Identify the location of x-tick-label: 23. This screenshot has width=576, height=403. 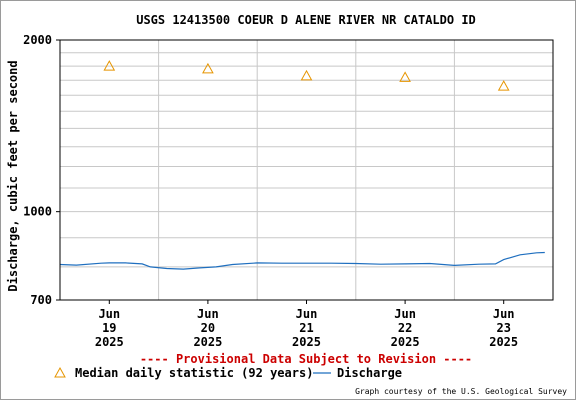
(503, 328).